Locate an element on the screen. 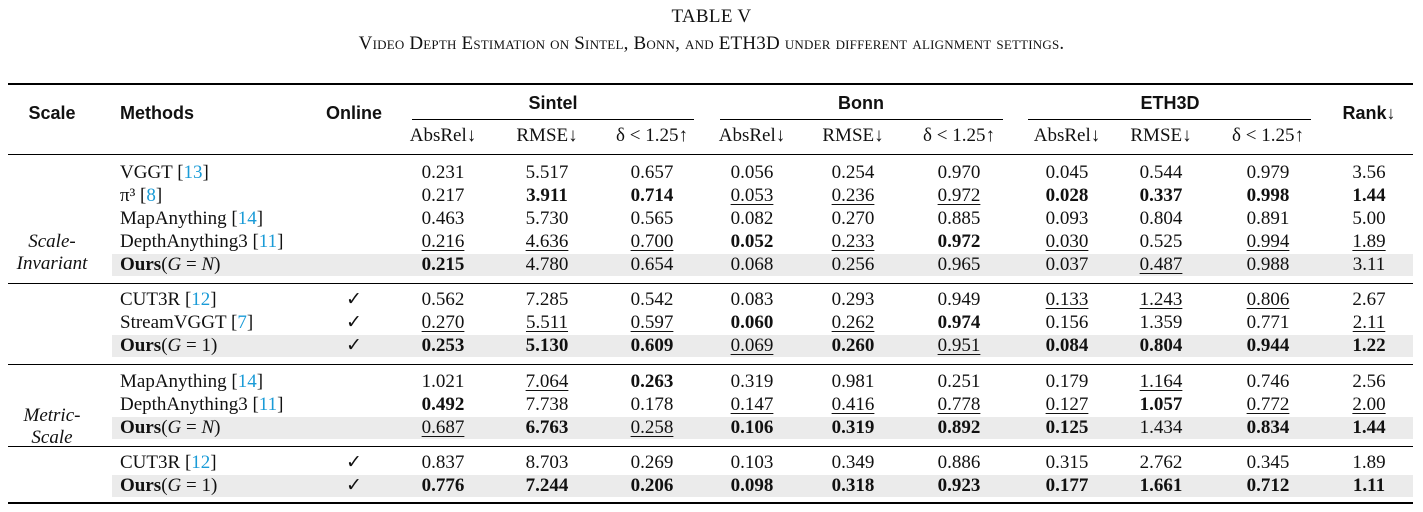 This screenshot has width=1423, height=512. metric-value: 0.944 is located at coordinates (1268, 345).